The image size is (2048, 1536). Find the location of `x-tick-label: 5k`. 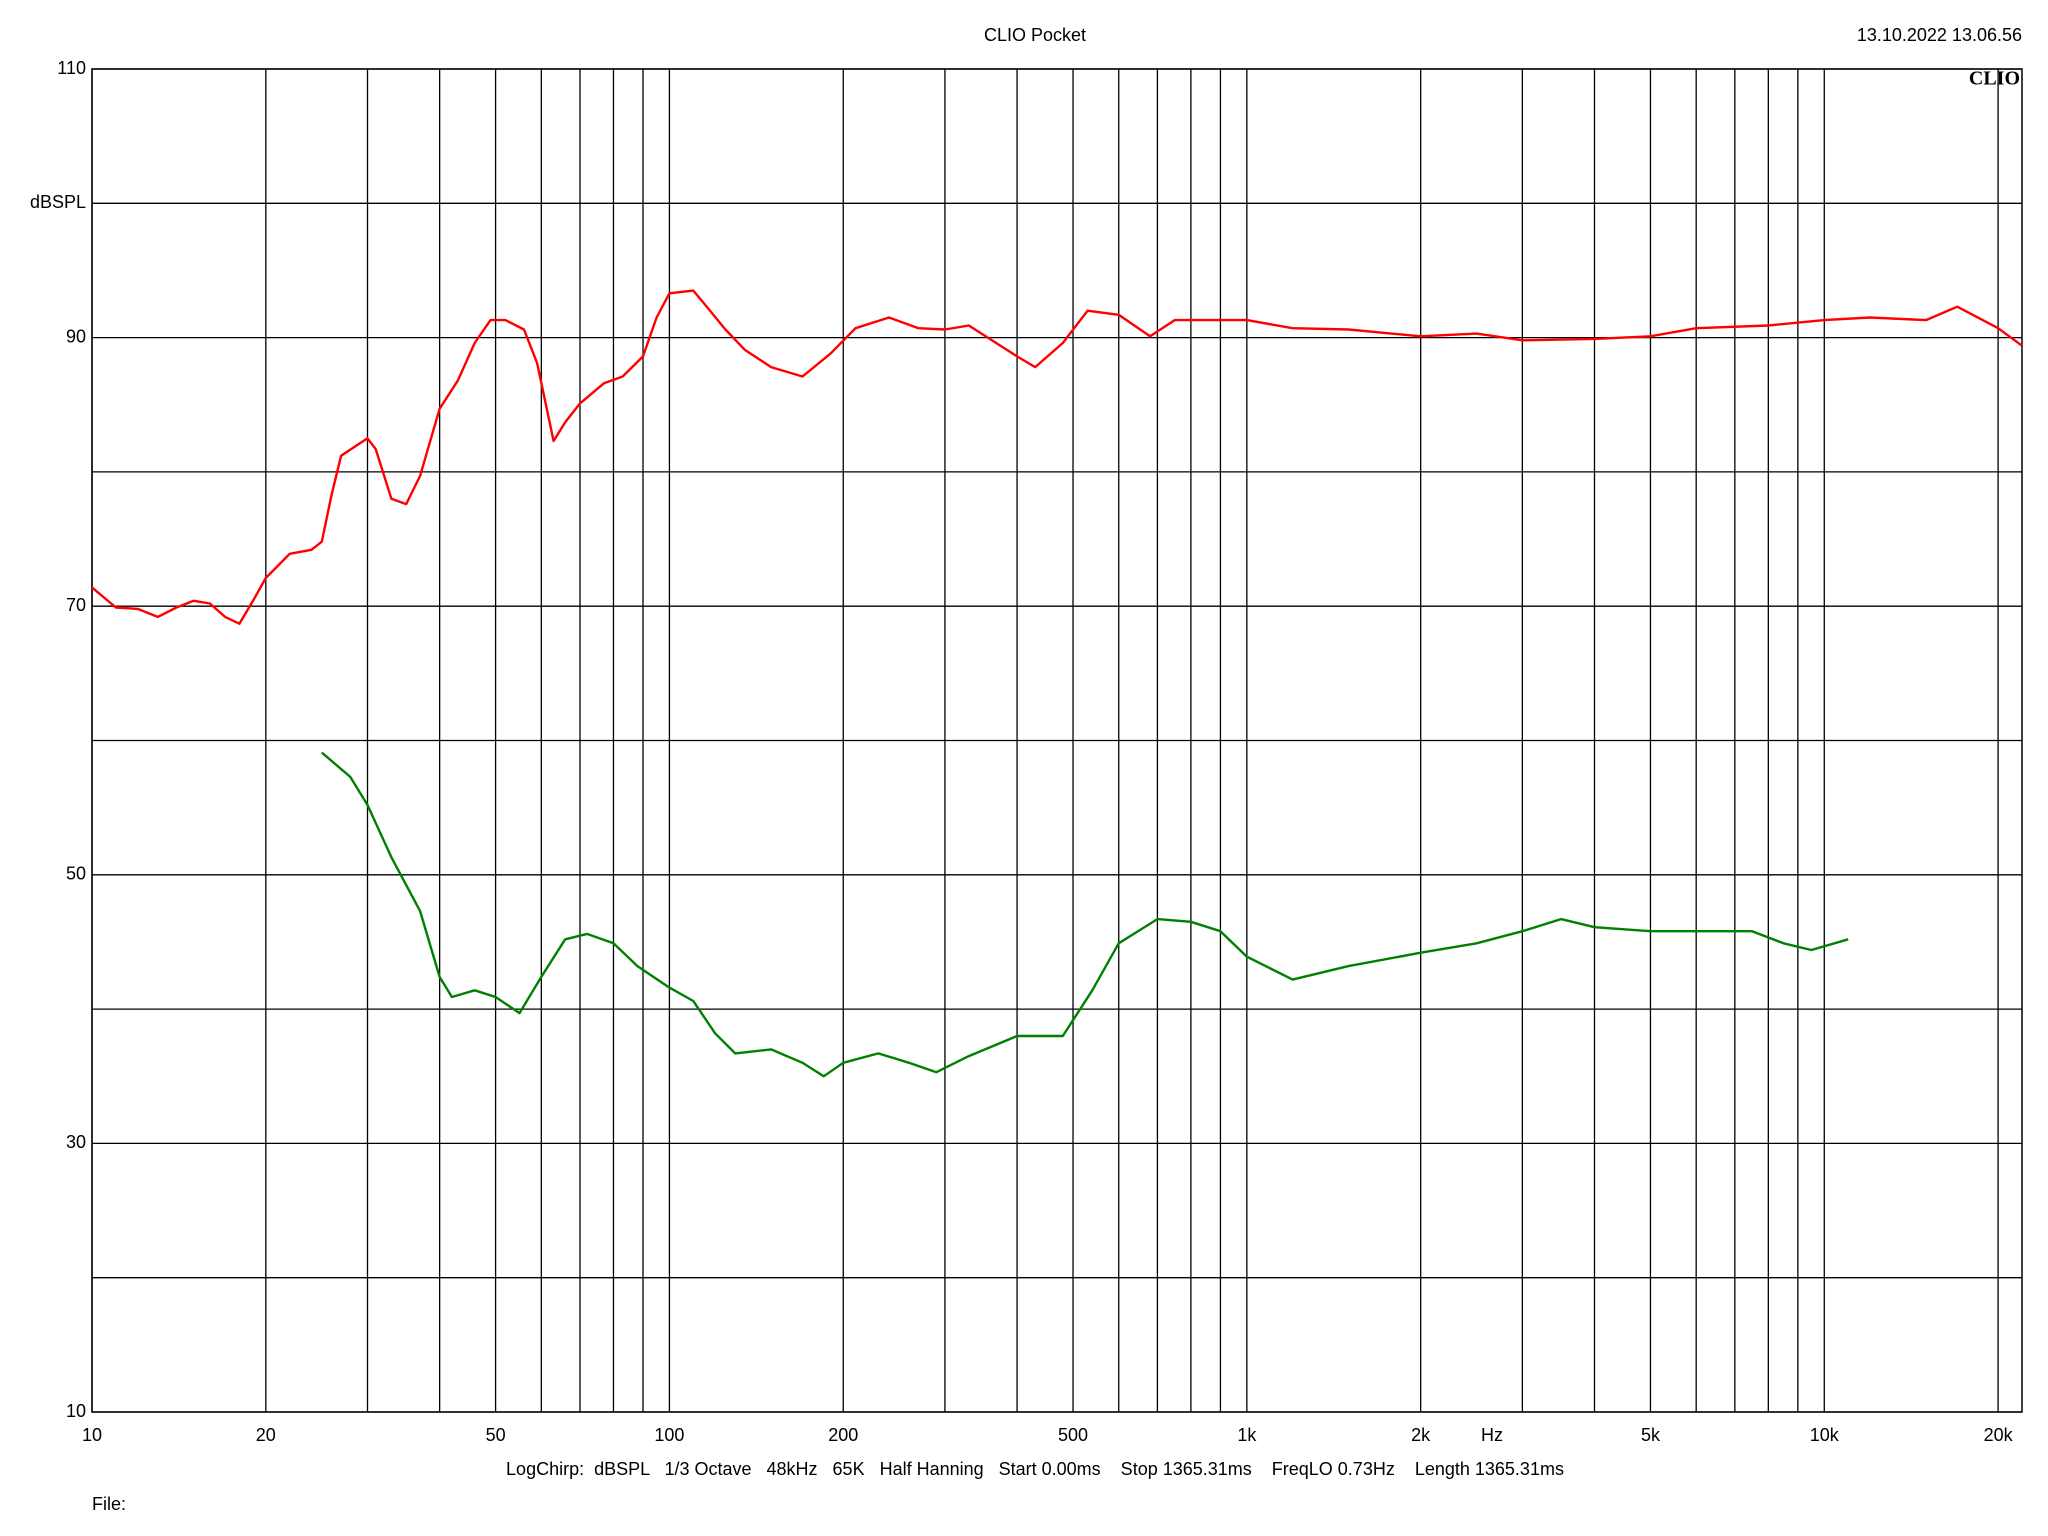

x-tick-label: 5k is located at coordinates (1651, 1435).